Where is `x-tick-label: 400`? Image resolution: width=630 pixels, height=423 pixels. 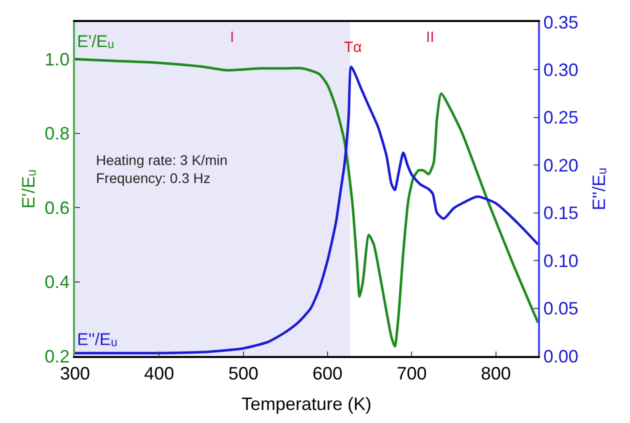
x-tick-label: 400 is located at coordinates (159, 373).